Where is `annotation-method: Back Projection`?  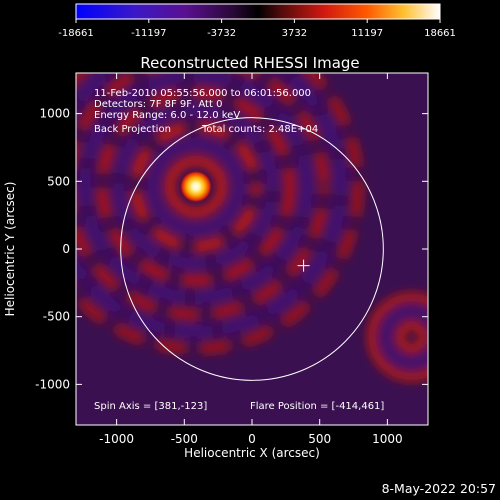
annotation-method: Back Projection is located at coordinates (132, 129).